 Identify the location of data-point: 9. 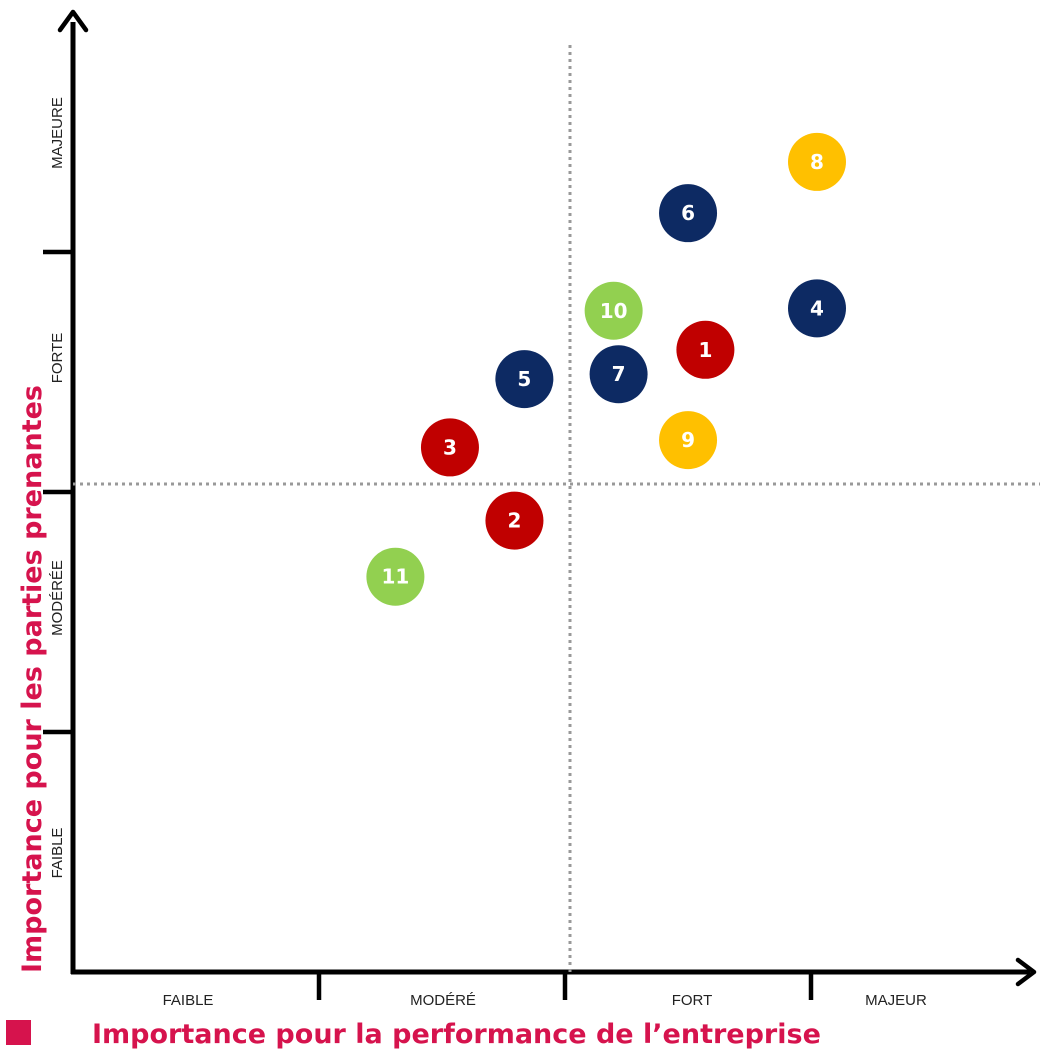
(688, 440).